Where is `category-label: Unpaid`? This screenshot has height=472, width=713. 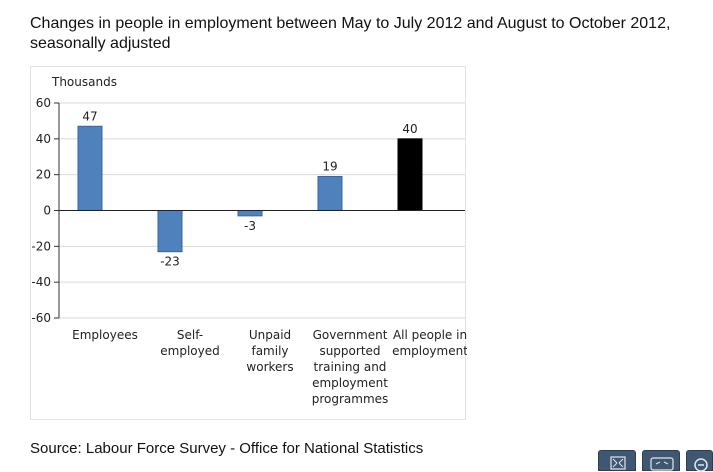
category-label: Unpaid is located at coordinates (270, 335).